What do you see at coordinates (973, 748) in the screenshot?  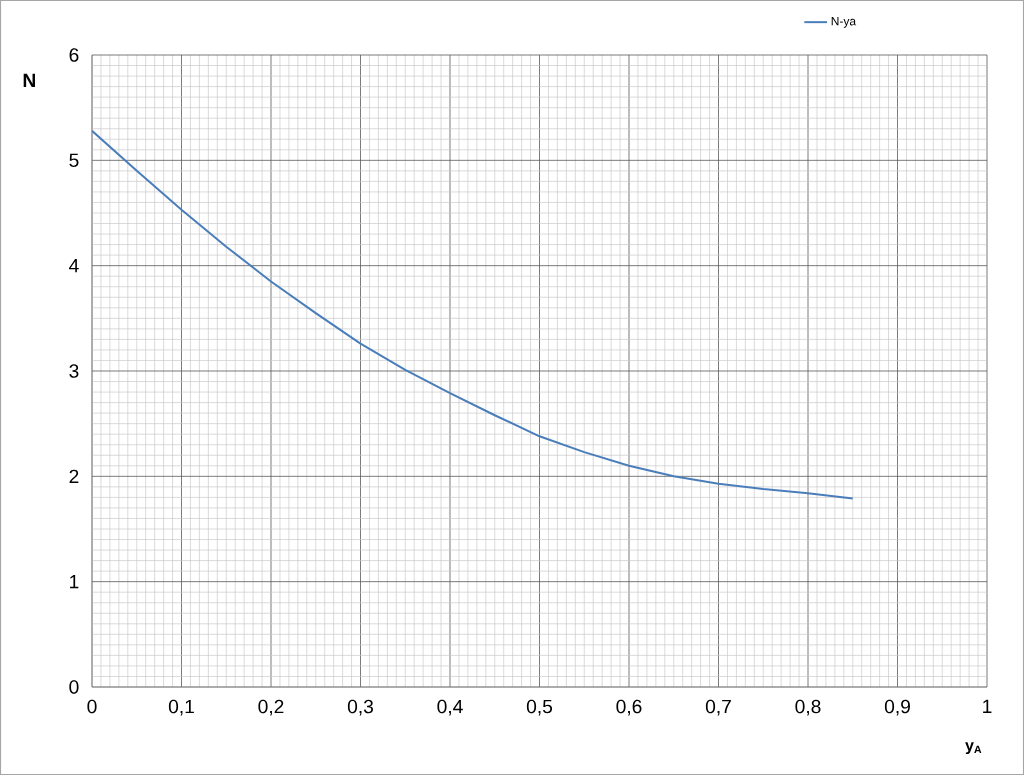 I see `x-axis-title: y$_{A}$` at bounding box center [973, 748].